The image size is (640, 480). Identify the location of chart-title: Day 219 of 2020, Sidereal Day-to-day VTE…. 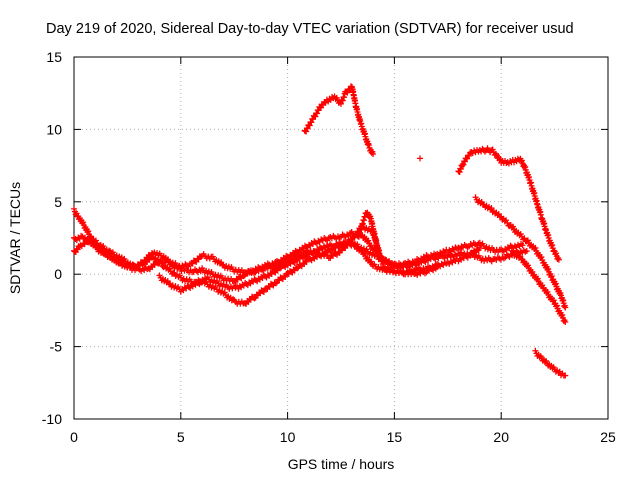
(310, 29).